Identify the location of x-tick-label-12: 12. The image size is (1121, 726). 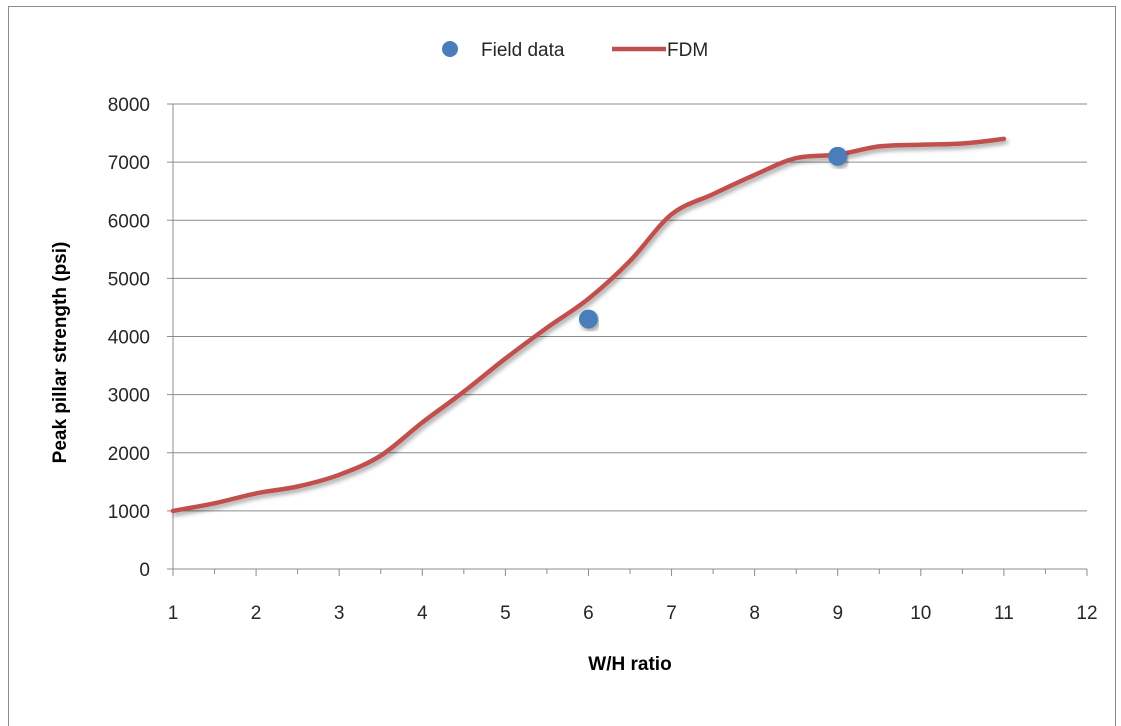
(1086, 613).